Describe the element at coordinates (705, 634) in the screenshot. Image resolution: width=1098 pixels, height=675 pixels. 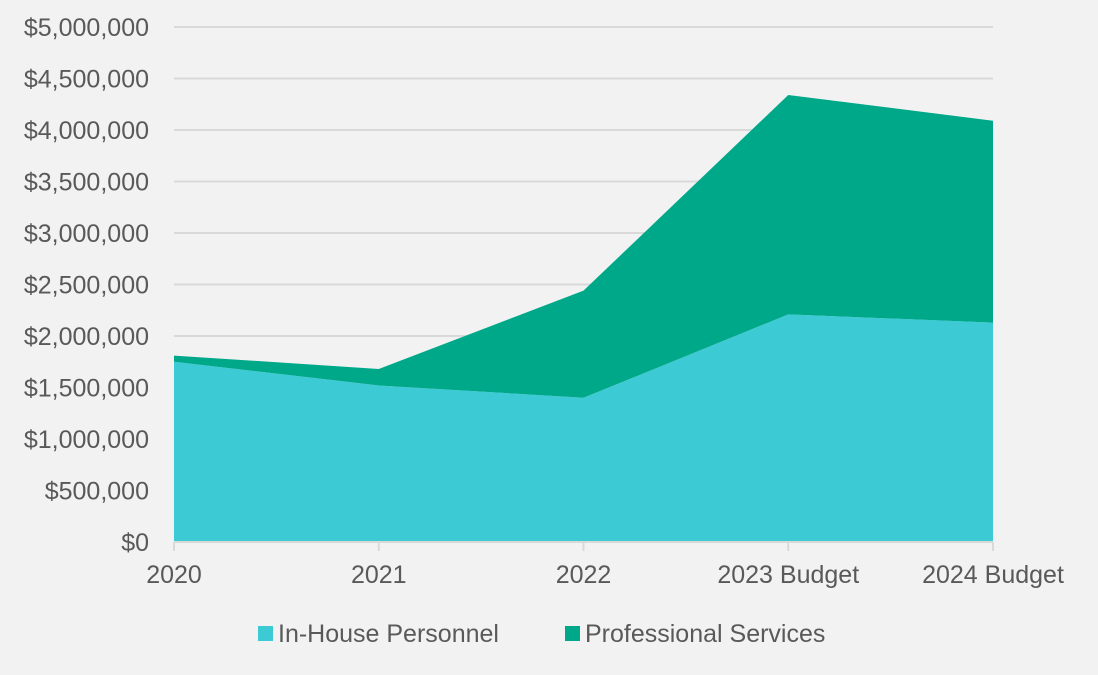
I see `legend-label: Professional Services` at that location.